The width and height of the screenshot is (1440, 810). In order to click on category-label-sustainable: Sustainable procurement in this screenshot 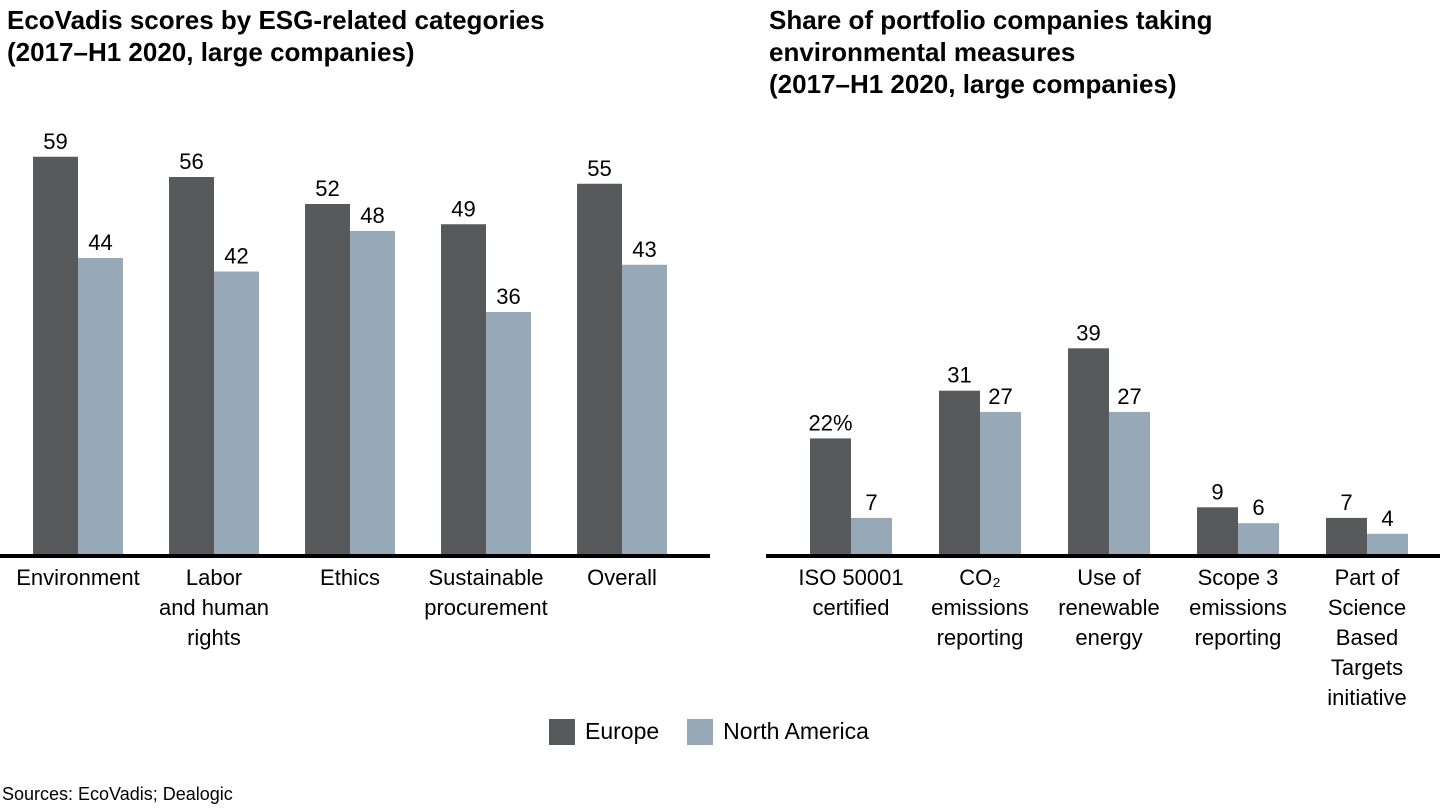, I will do `click(486, 592)`.